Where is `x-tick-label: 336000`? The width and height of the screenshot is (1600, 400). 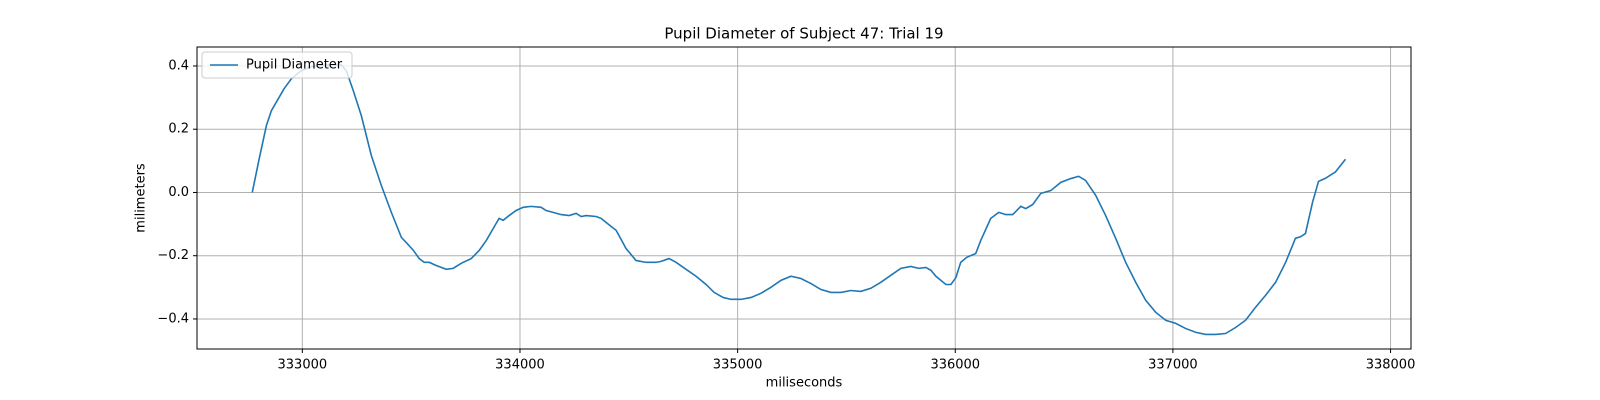 x-tick-label: 336000 is located at coordinates (955, 365).